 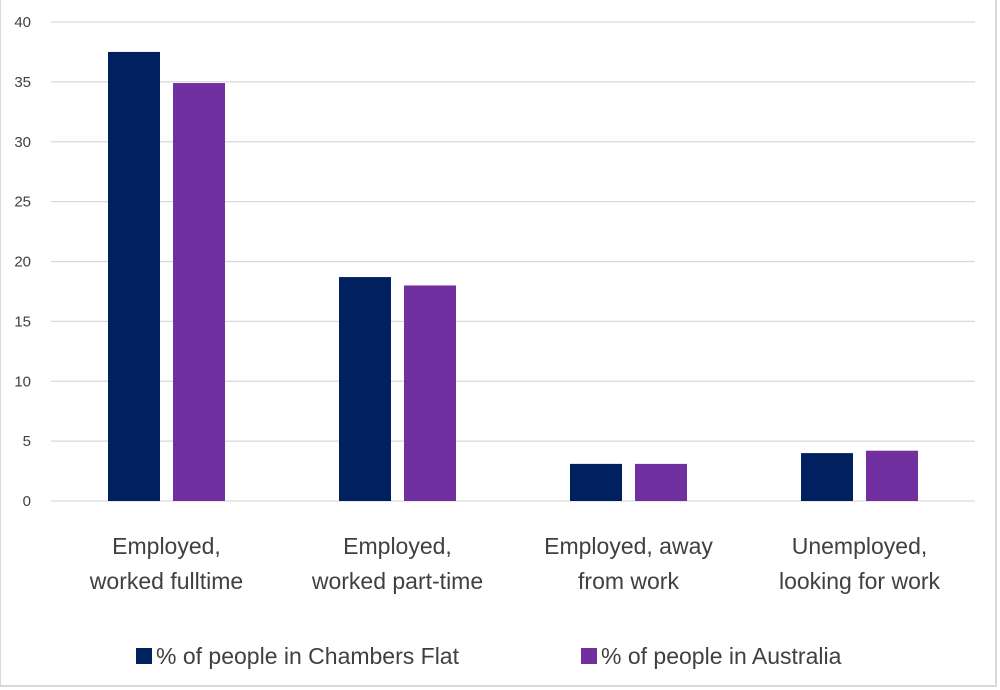 I want to click on y-tick-label: 0, so click(x=27, y=501).